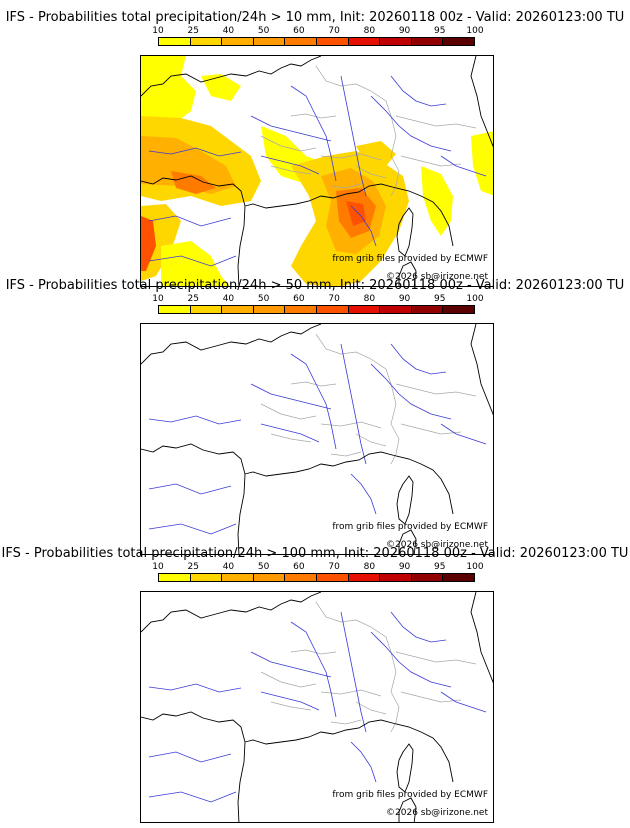  Describe the element at coordinates (228, 31) in the screenshot. I see `colorbar-tick-label: 40` at that location.